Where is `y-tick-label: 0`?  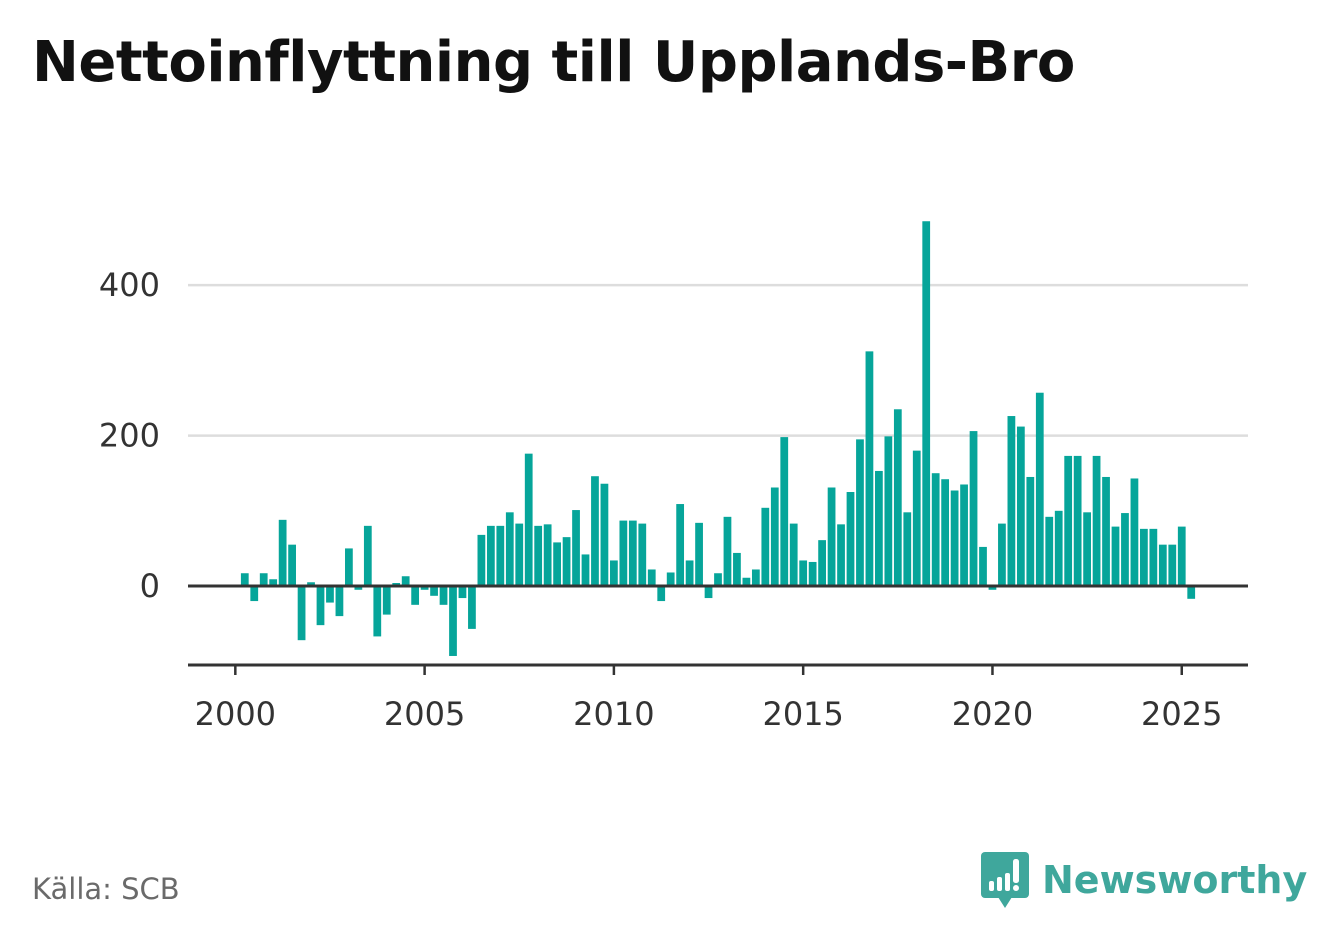
y-tick-label: 0 is located at coordinates (150, 586).